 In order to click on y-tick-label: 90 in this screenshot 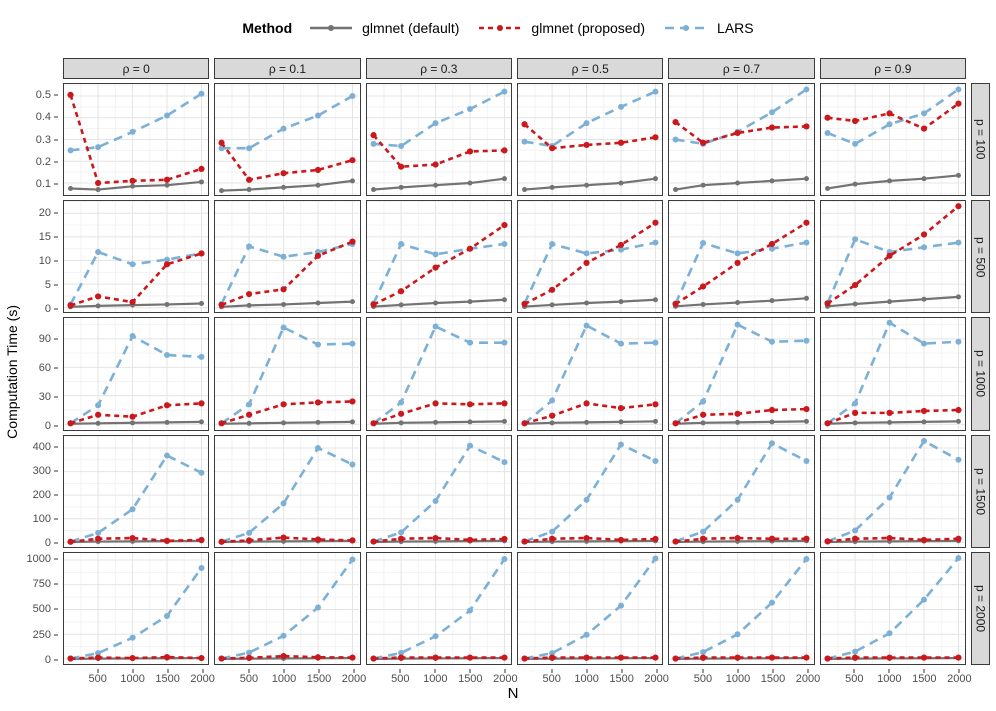, I will do `click(44, 338)`.